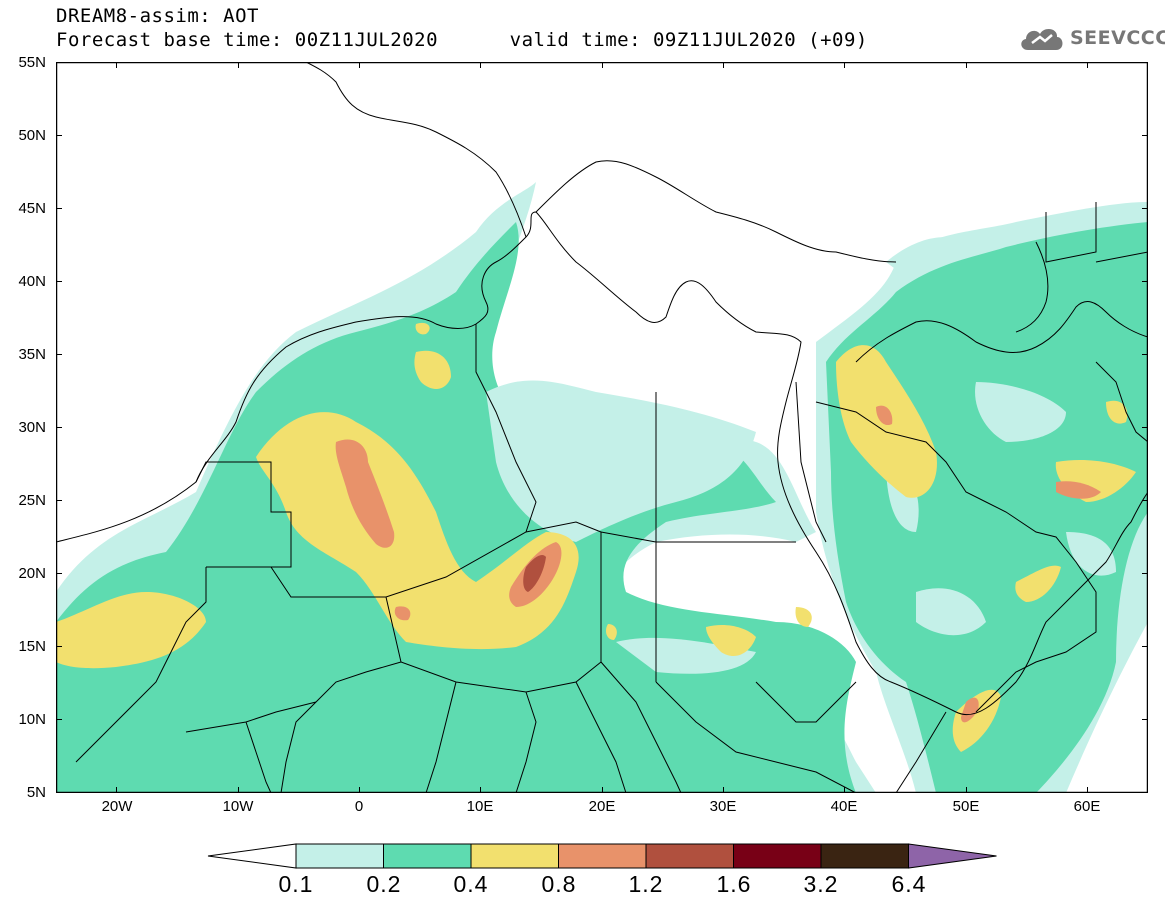 This screenshot has width=1165, height=905. Describe the element at coordinates (844, 806) in the screenshot. I see `lon-label-40e: 40E` at that location.